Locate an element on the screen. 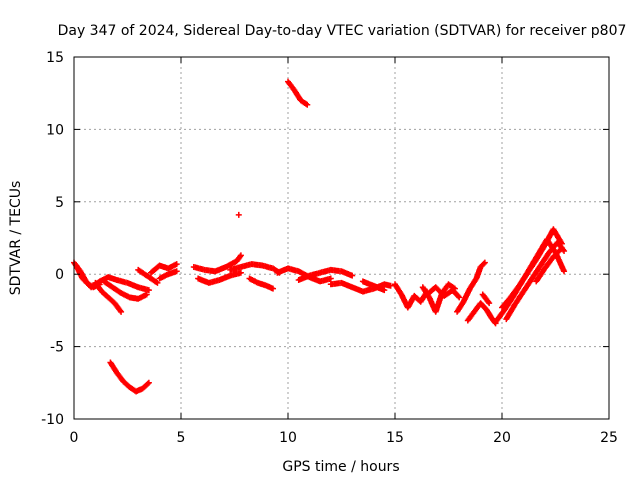 The height and width of the screenshot is (480, 640). x-tick-label: 0 is located at coordinates (74, 438).